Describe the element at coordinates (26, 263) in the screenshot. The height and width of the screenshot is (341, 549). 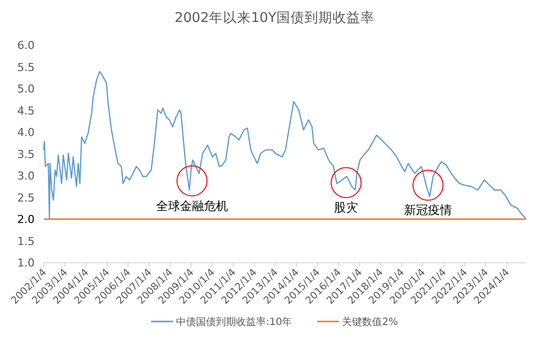
I see `y-tick-label: 1.0` at that location.